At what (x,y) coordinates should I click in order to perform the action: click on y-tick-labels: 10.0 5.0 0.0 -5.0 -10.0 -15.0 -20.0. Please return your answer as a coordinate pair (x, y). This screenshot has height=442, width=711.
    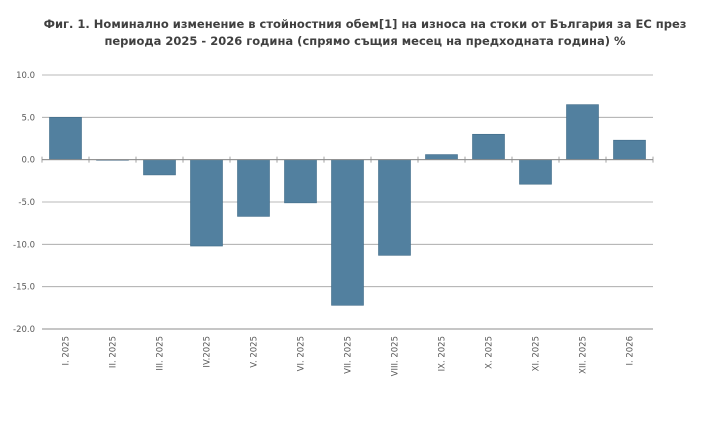
    Looking at the image, I should click on (24, 203).